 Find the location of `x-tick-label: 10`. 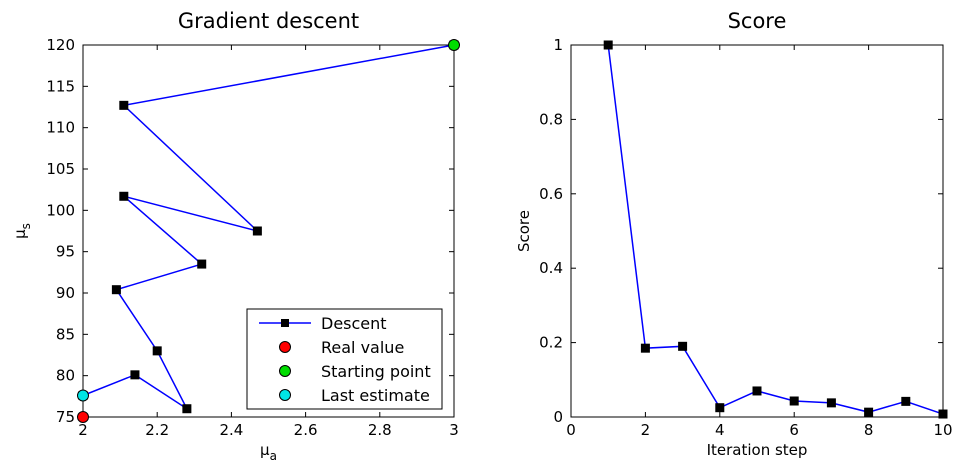

x-tick-label: 10 is located at coordinates (942, 430).